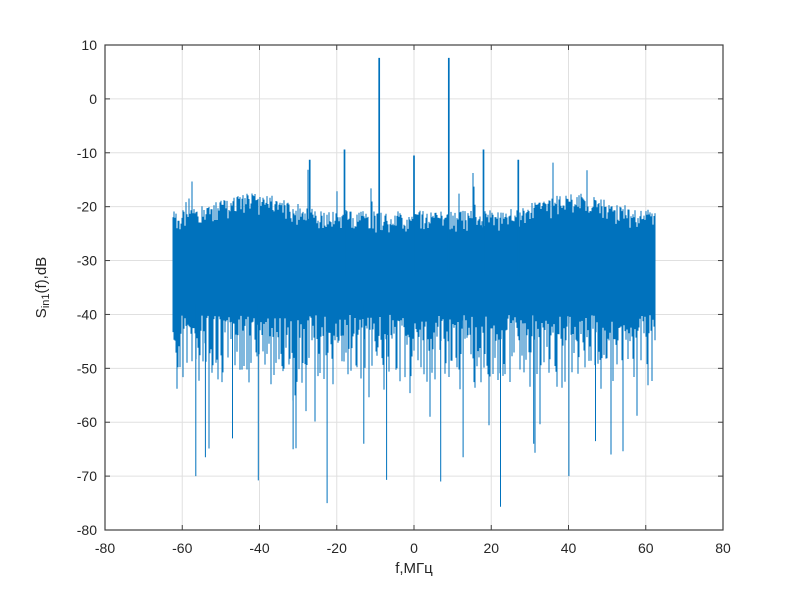 Image resolution: width=800 pixels, height=600 pixels. I want to click on y-tick-label: -50, so click(87, 368).